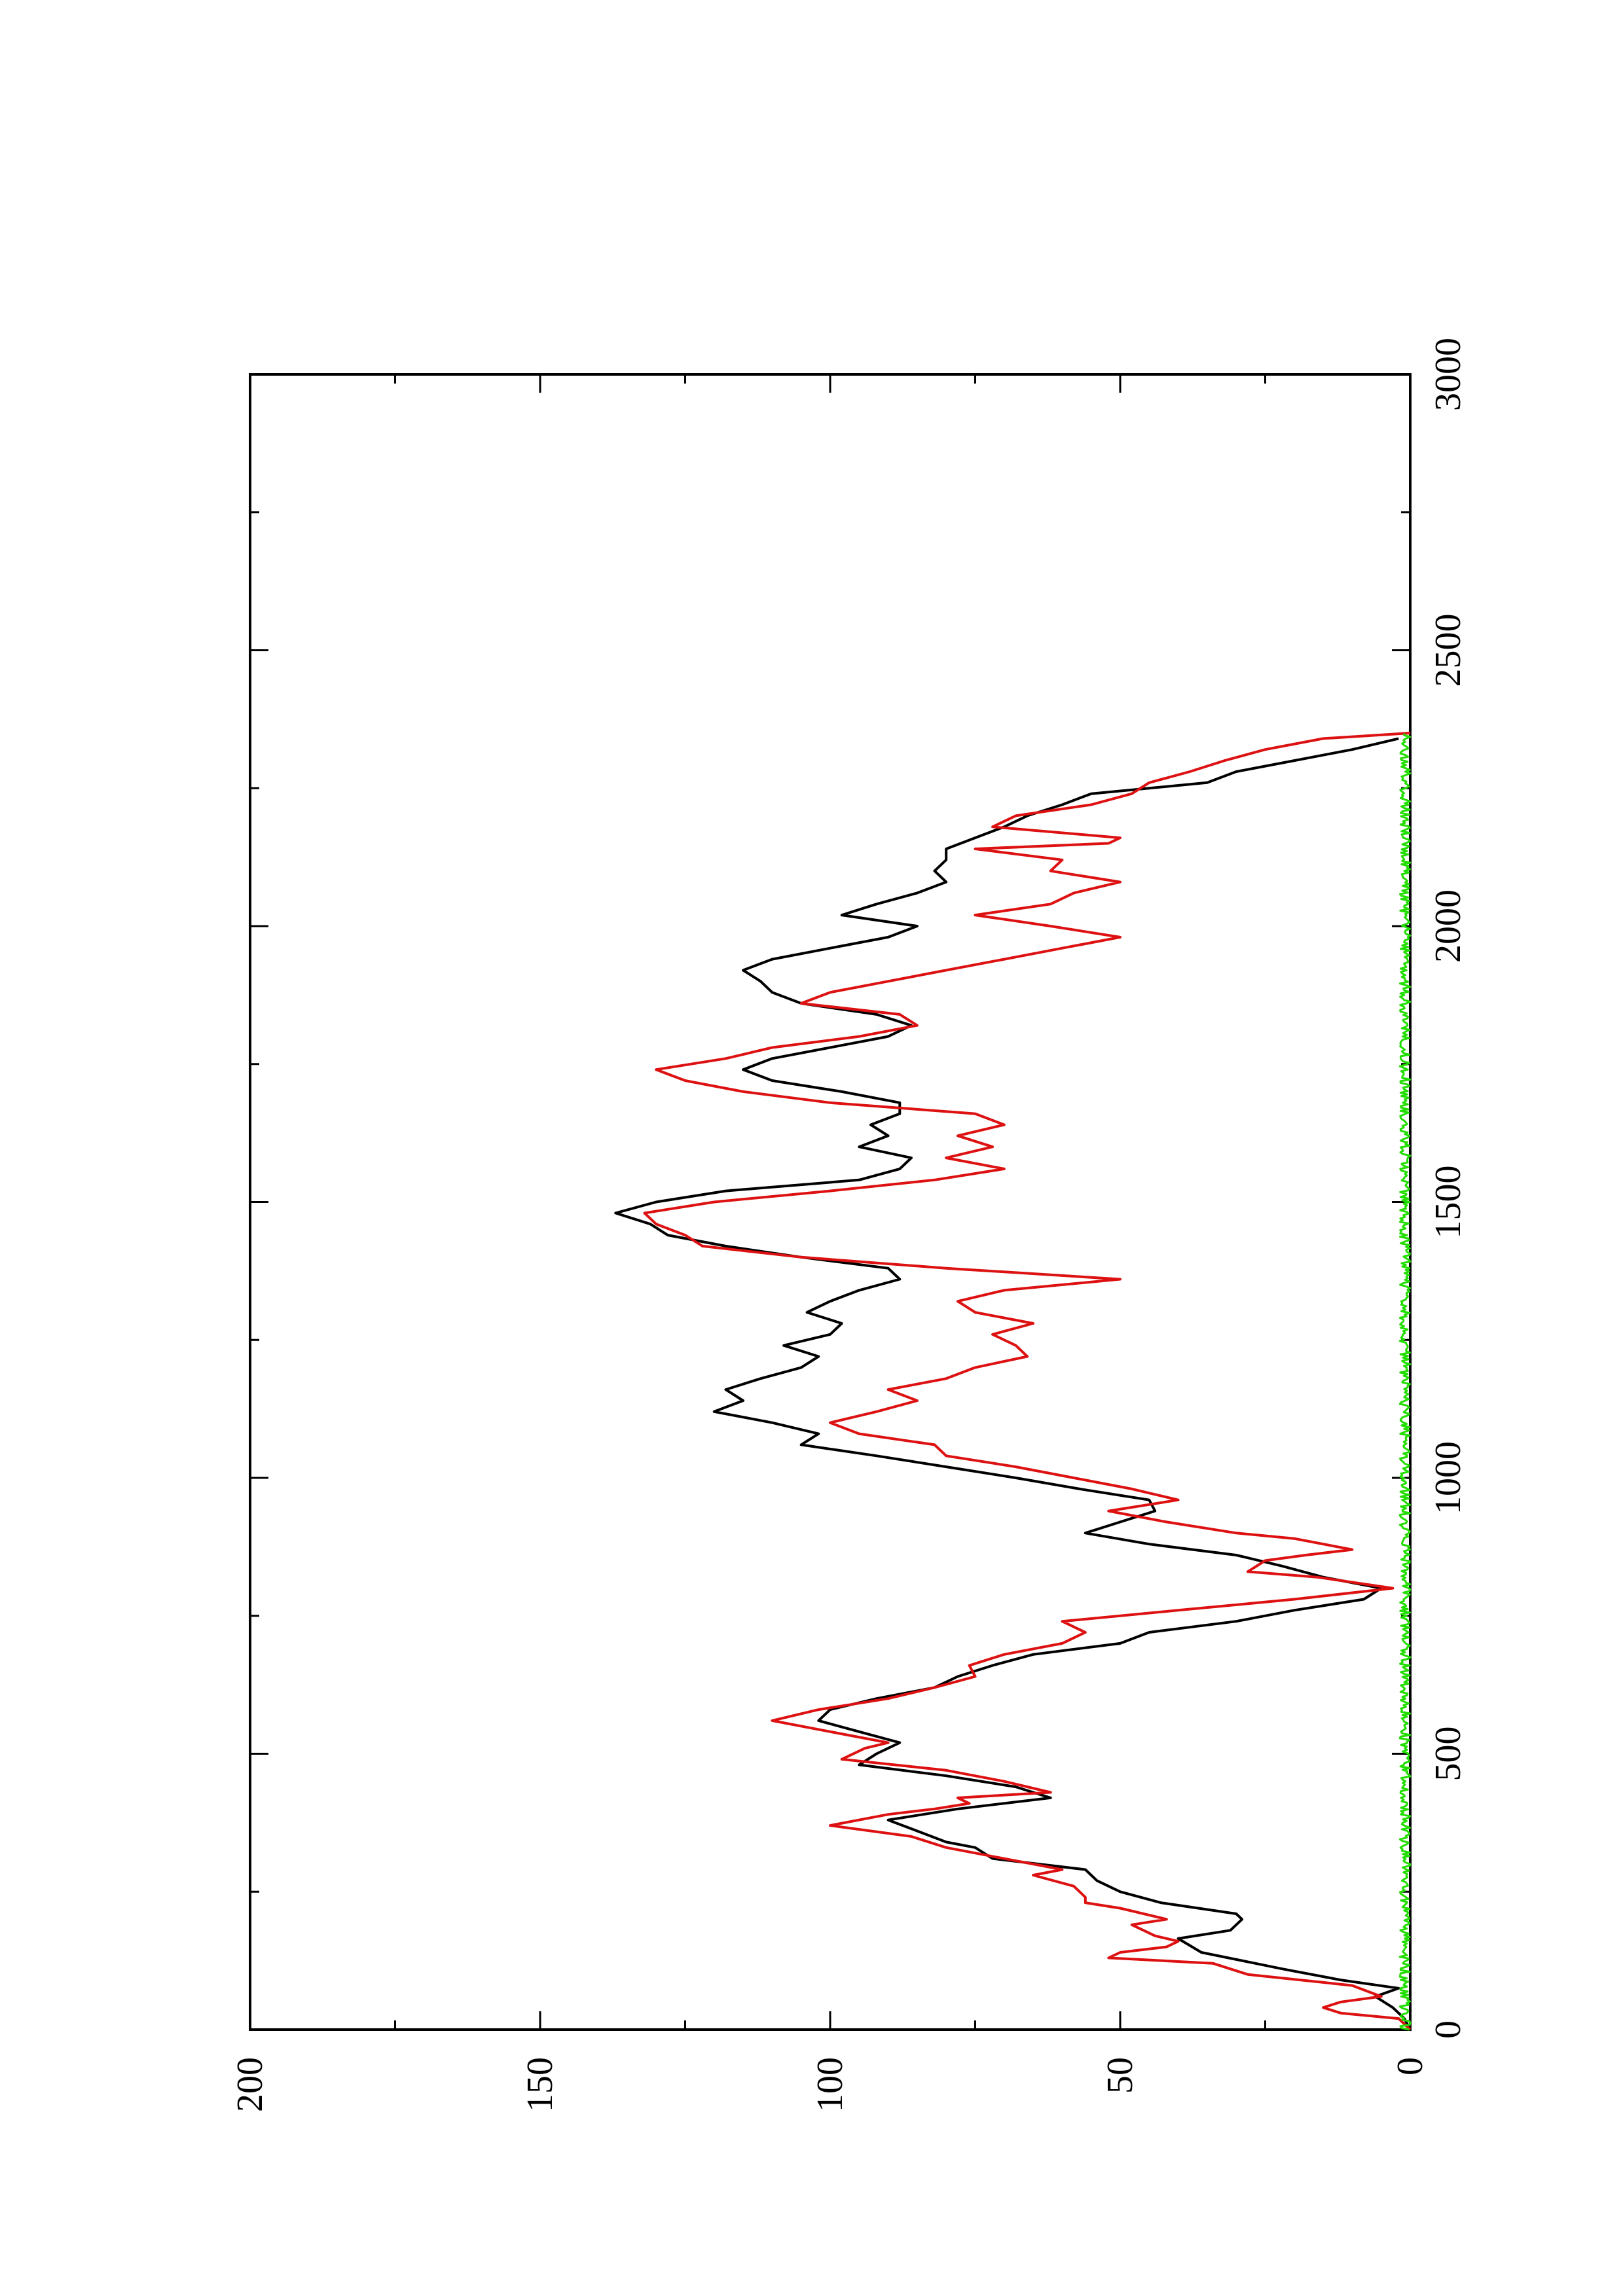 This screenshot has height=2296, width=1623. I want to click on x-tick-label: 3000, so click(1448, 374).